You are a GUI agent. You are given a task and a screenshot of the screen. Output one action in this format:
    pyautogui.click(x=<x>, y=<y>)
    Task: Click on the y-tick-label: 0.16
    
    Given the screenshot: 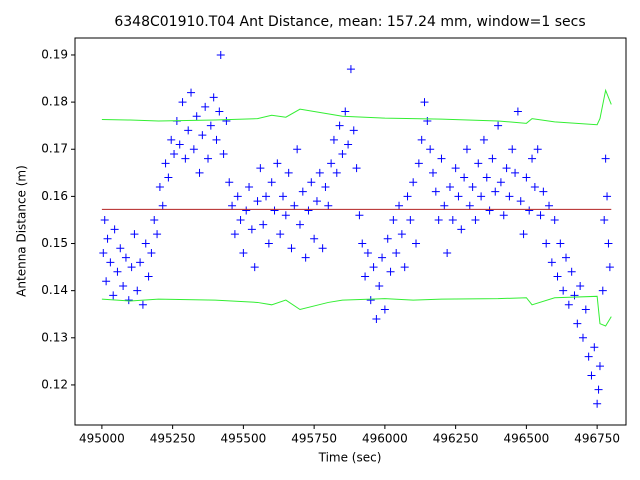 What is the action you would take?
    pyautogui.click(x=54, y=196)
    